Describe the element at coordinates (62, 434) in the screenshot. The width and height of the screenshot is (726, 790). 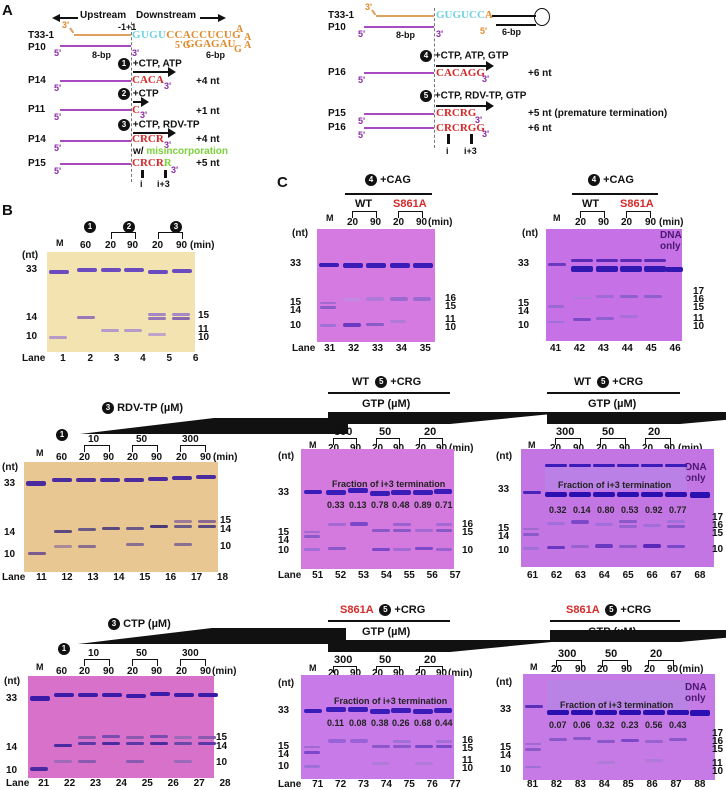
I see `step-number-icon: 1` at that location.